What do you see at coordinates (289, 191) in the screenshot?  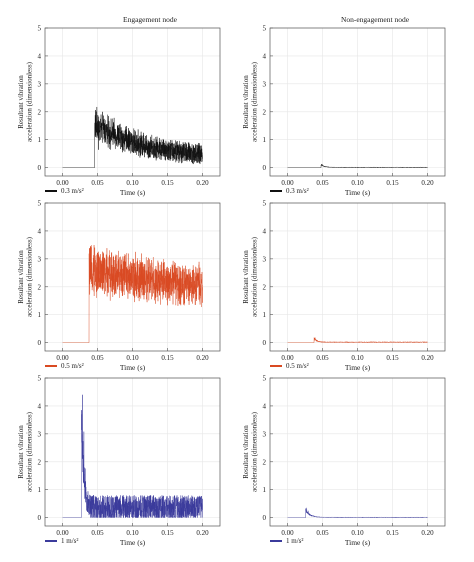 I see `legend: 0.3 m/s²` at bounding box center [289, 191].